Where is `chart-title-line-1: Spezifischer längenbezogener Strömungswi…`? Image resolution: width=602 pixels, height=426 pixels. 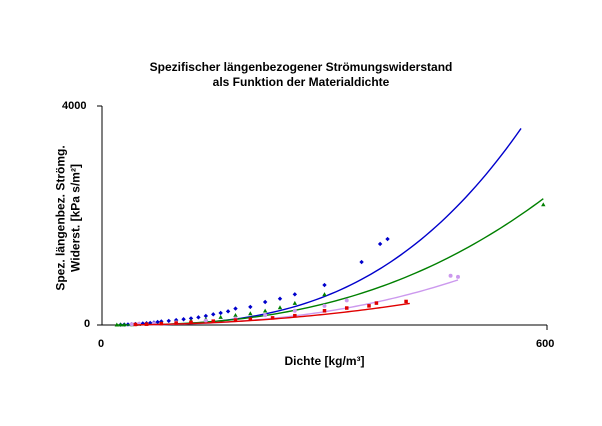
chart-title-line-1: Spezifischer längenbezogener Strömungswi… is located at coordinates (301, 67).